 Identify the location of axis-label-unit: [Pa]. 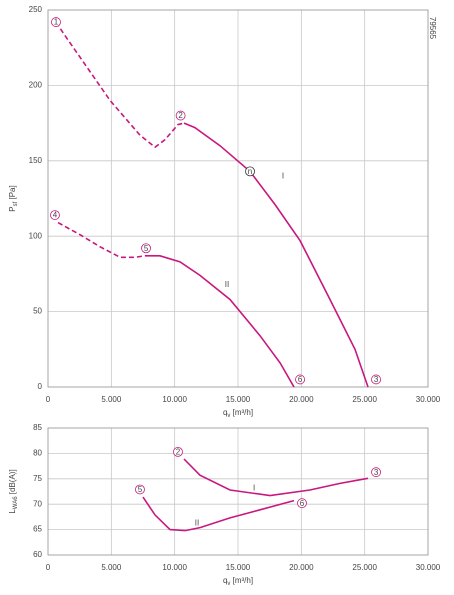
(12, 193).